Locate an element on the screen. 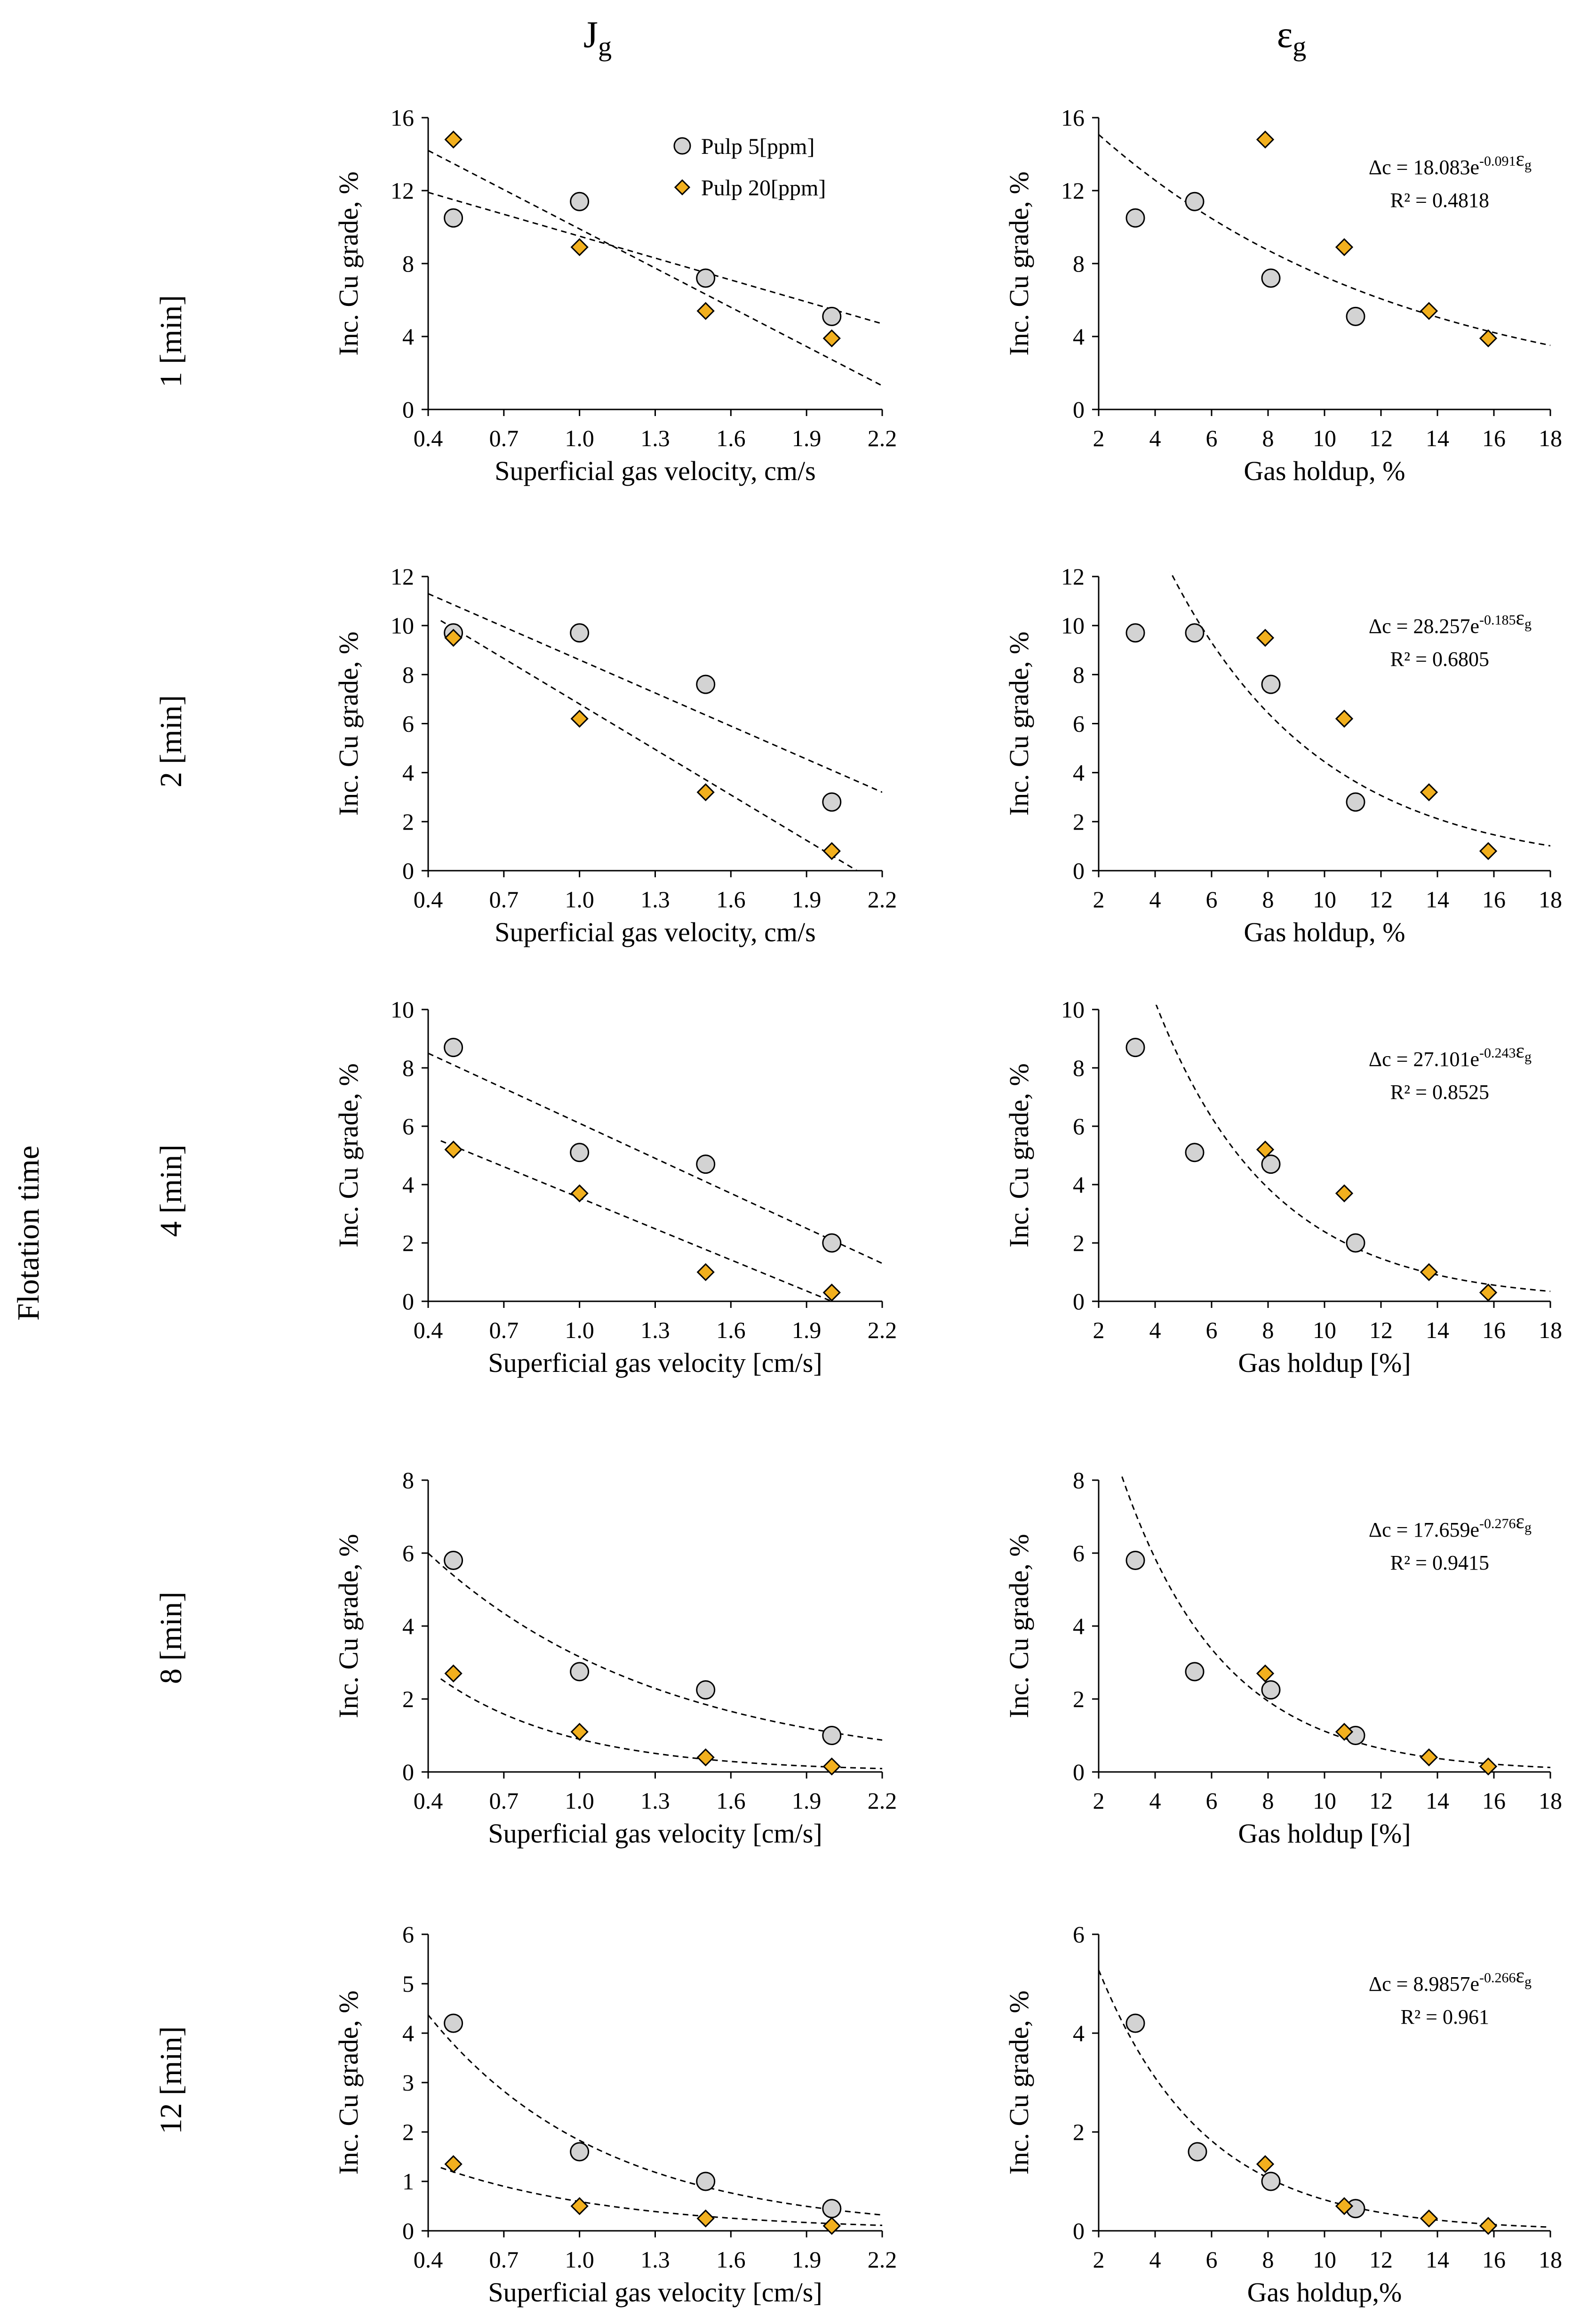  x-tick-label: 10 is located at coordinates (1324, 438).